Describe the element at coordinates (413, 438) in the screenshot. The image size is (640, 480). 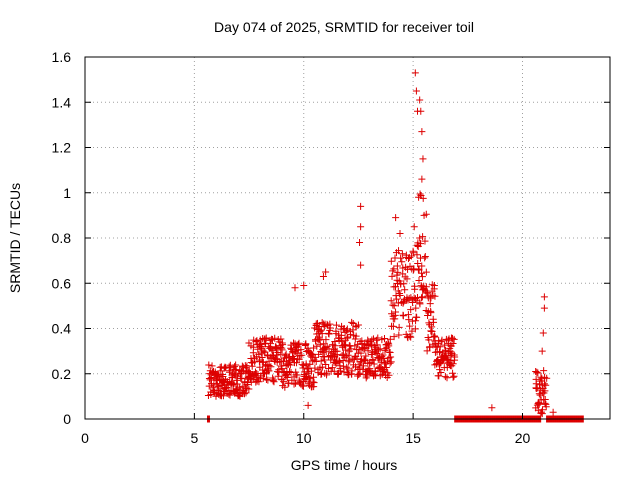
I see `x-tick-label: 15` at that location.